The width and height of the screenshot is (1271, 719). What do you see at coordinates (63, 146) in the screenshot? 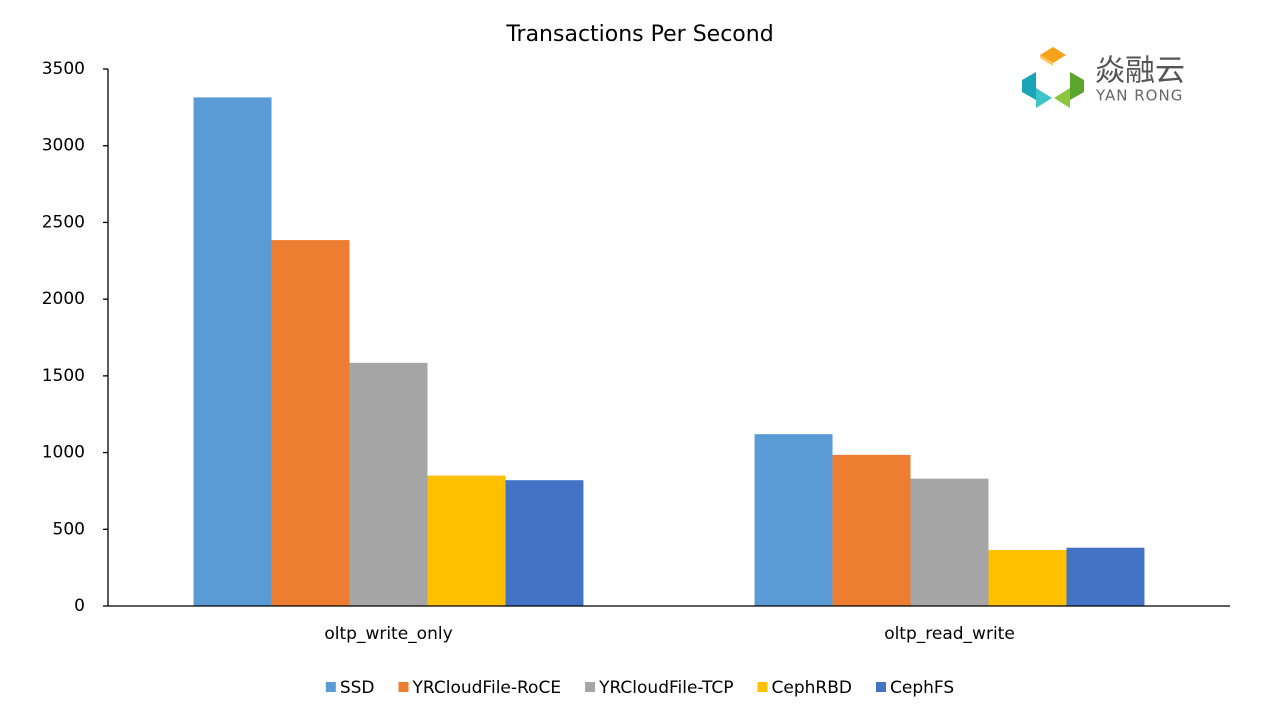
I see `y-tick-label: 3000` at bounding box center [63, 146].